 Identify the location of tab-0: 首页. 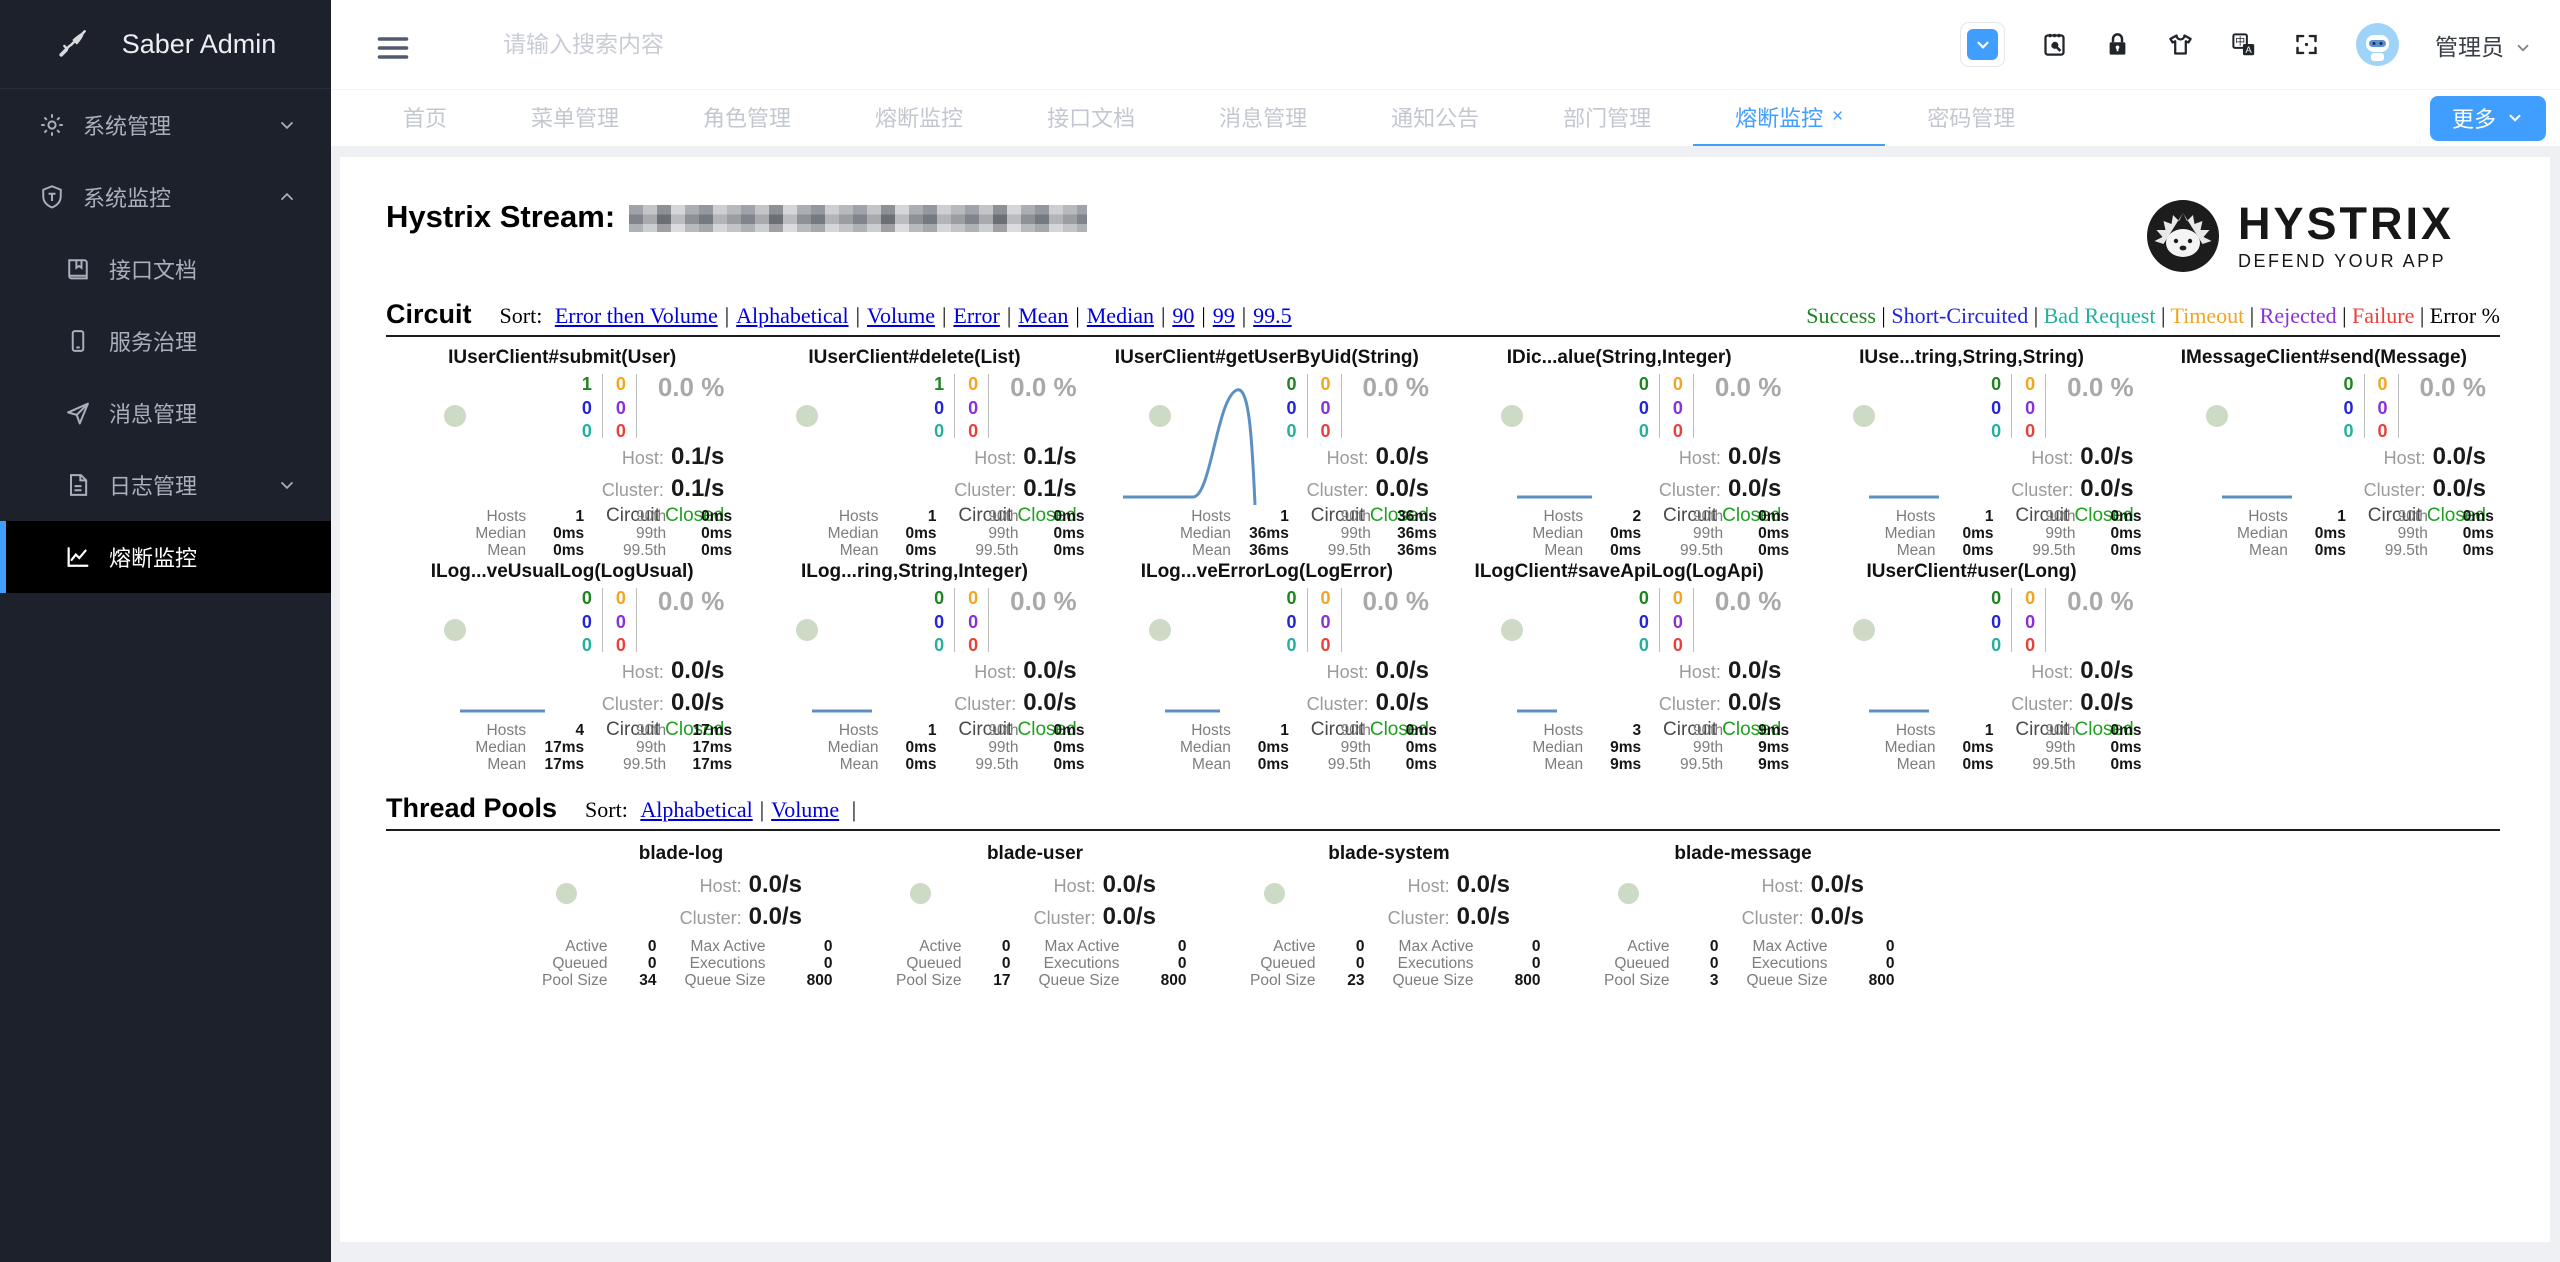
(425, 118).